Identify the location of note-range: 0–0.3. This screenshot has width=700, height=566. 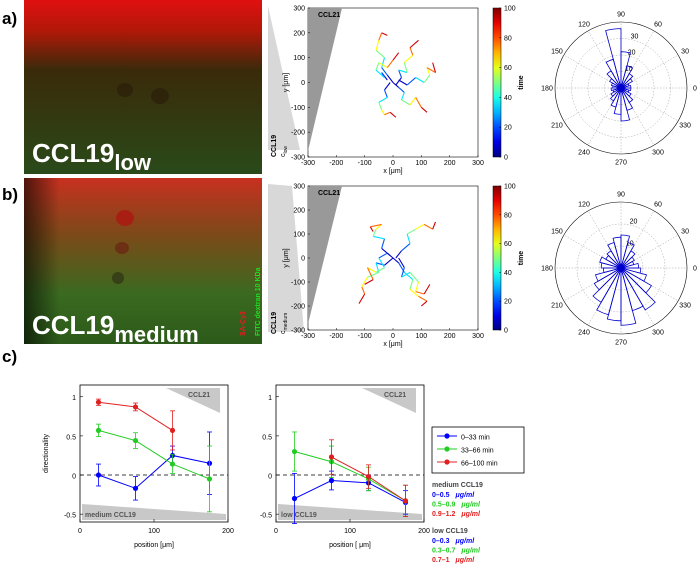
(441, 541).